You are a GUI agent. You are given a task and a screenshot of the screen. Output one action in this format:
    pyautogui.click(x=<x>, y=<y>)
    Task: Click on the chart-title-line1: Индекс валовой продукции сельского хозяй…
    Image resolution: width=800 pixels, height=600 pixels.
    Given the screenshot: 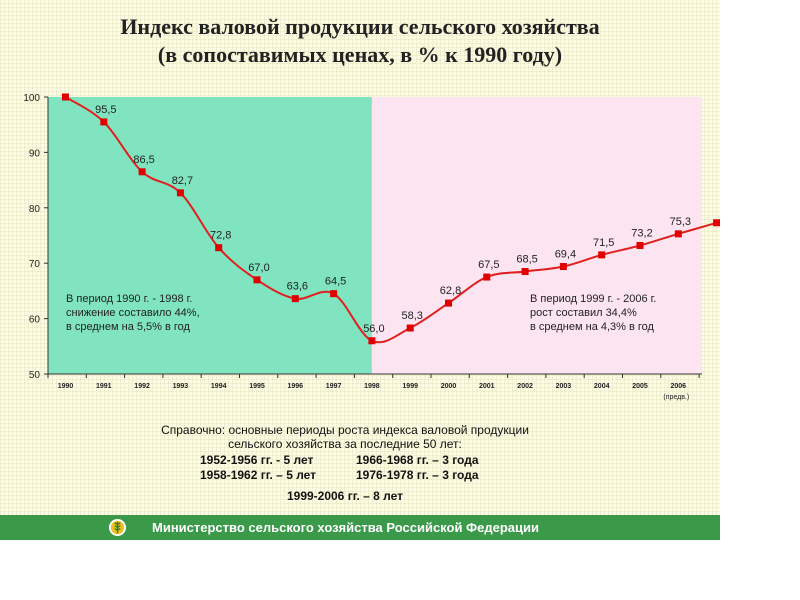 What is the action you would take?
    pyautogui.click(x=360, y=26)
    